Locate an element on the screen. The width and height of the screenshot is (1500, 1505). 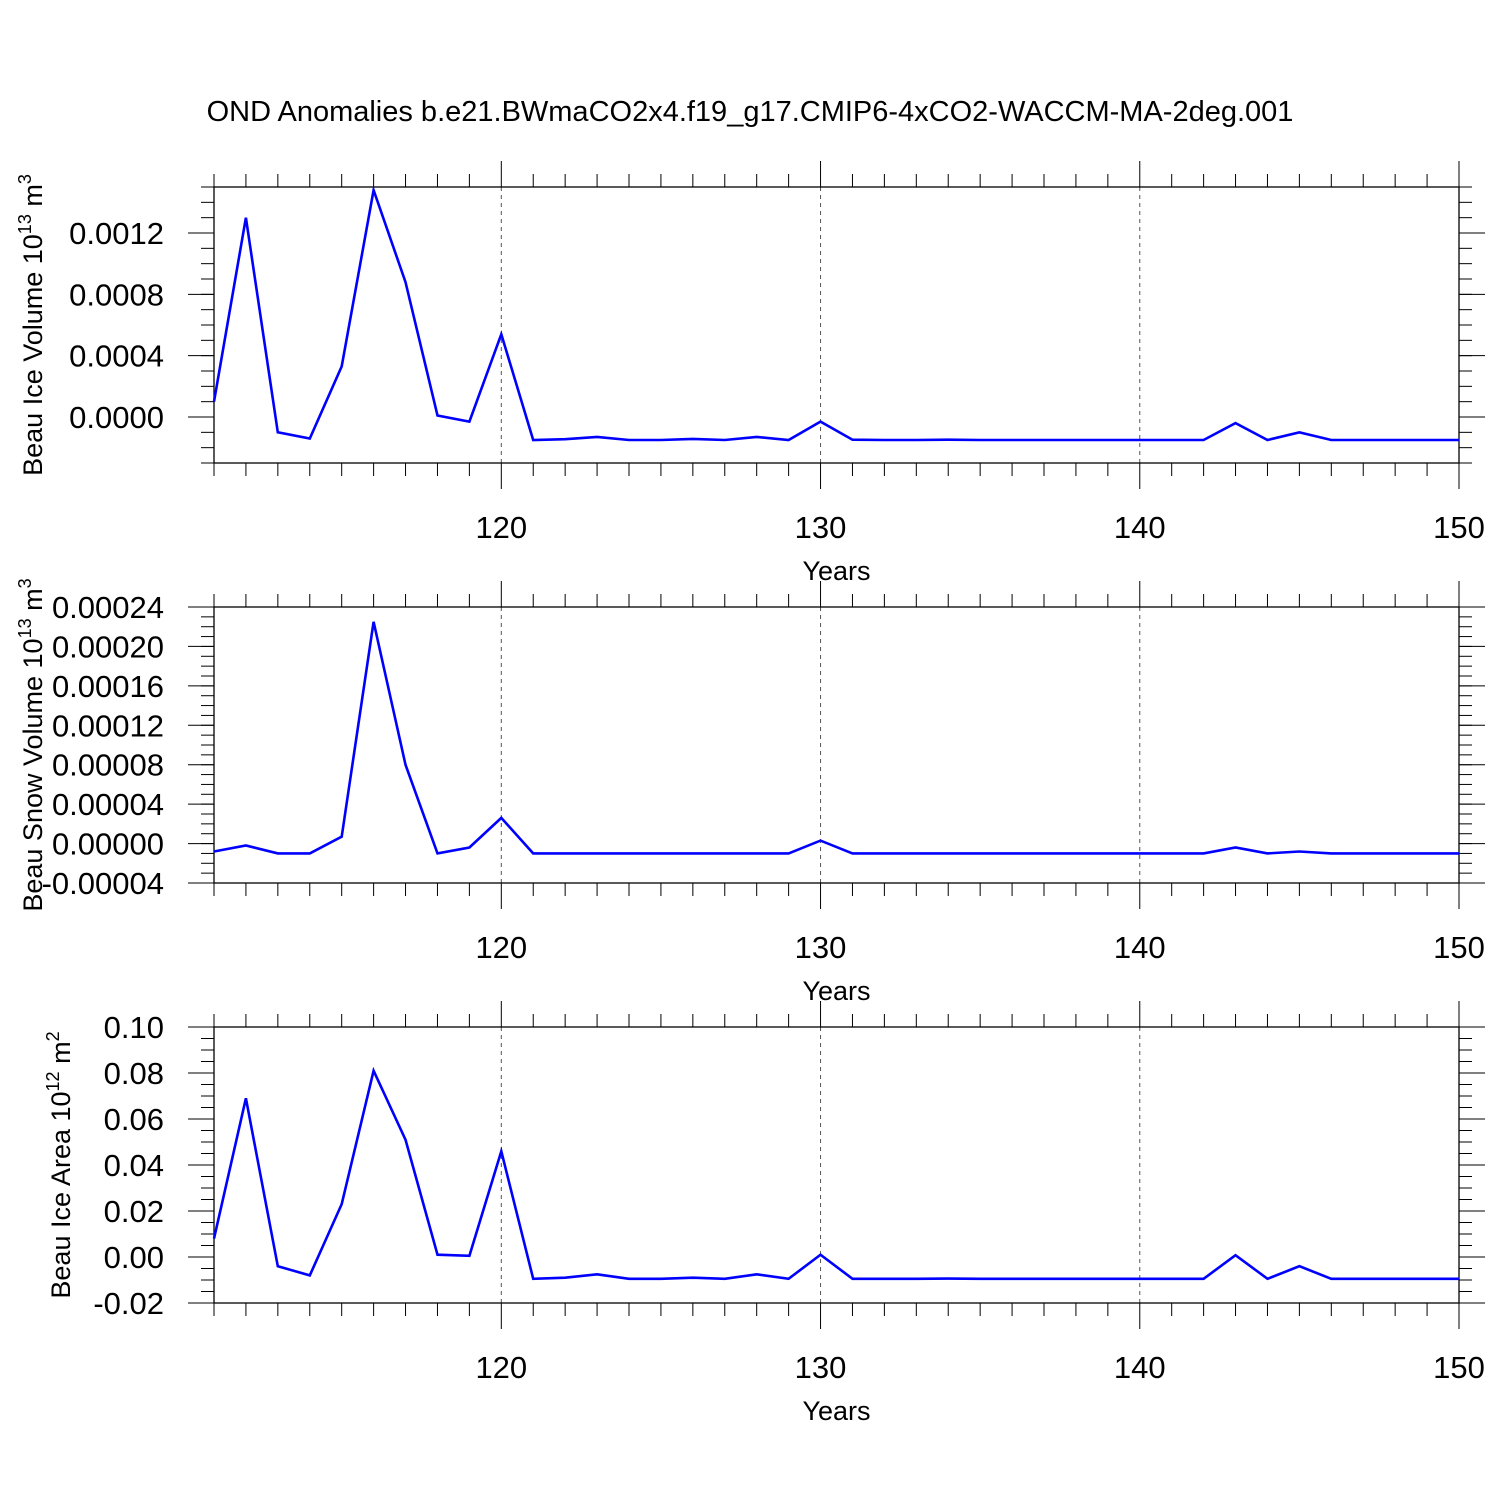
y-tick-label: 0.04 is located at coordinates (134, 1165).